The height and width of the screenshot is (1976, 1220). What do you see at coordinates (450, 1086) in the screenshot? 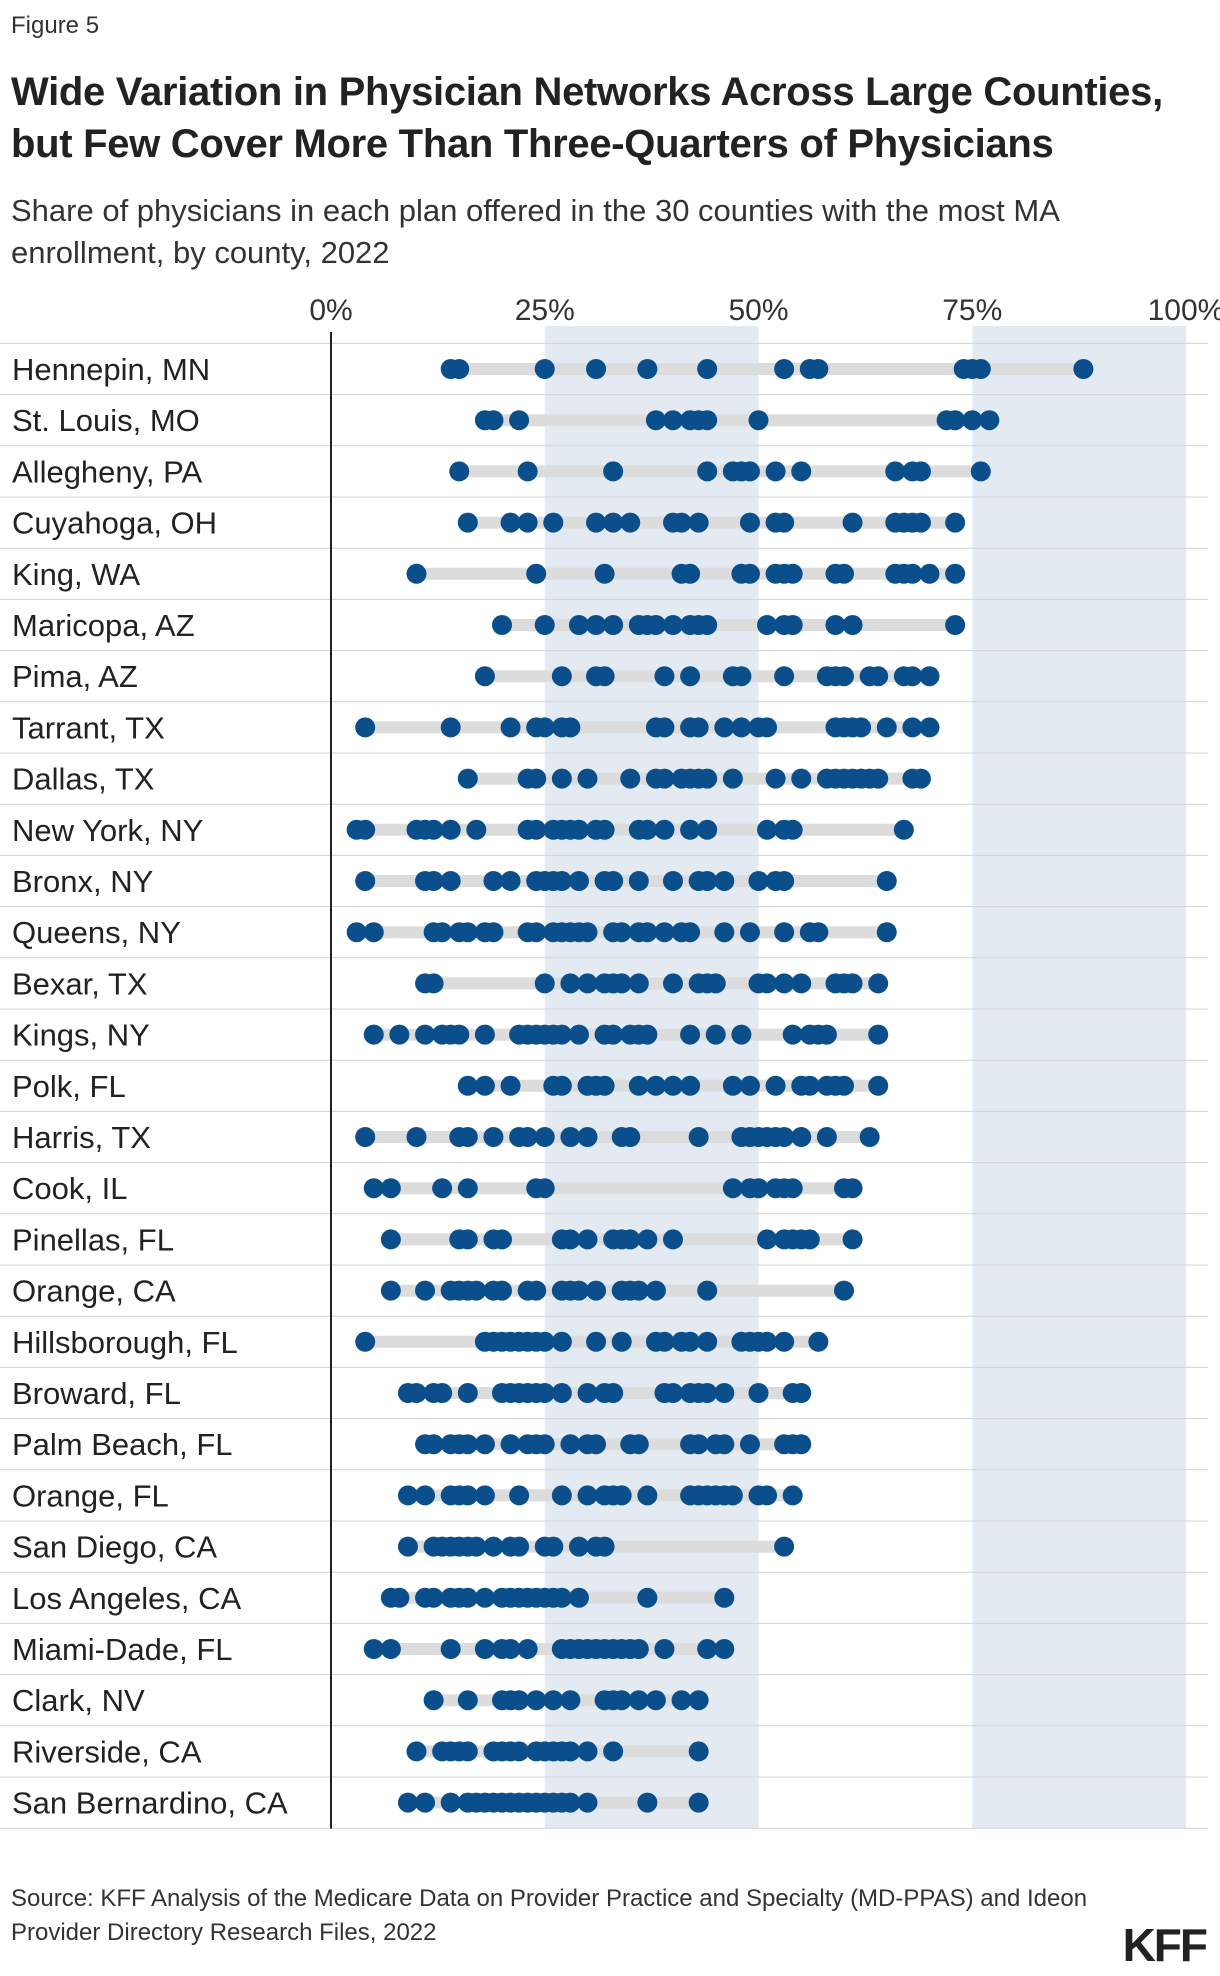
I see `row-15: Polk, FL` at bounding box center [450, 1086].